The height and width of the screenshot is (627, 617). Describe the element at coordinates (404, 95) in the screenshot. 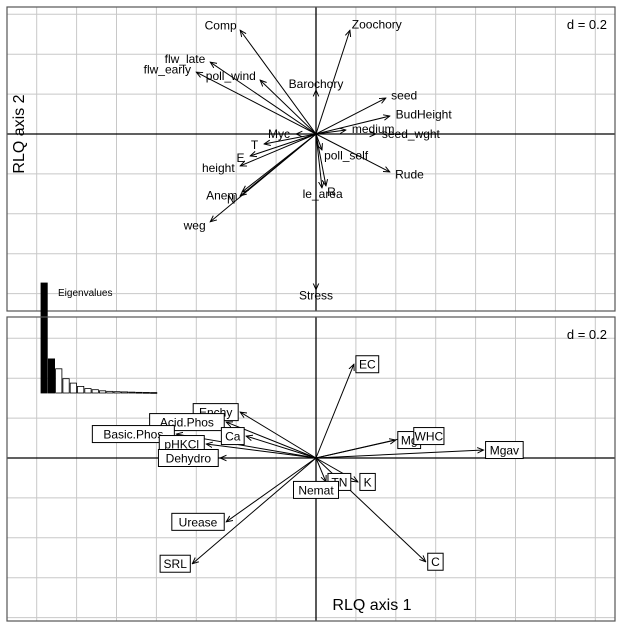

I see `trait-label-seed: seed` at that location.